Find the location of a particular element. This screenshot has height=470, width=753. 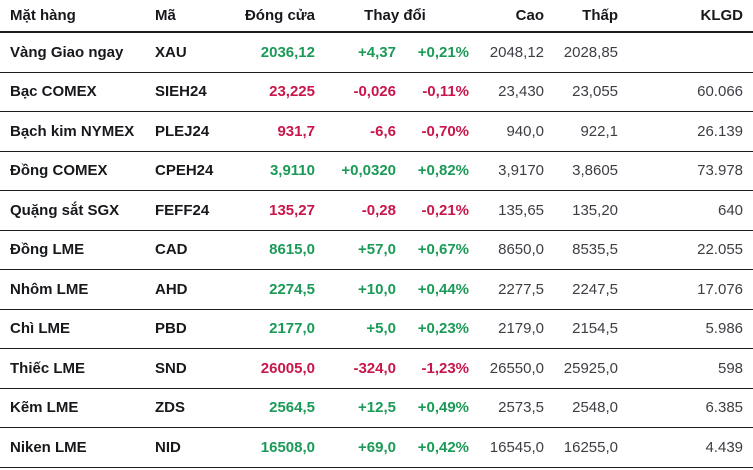

cell-volume: 73.978 is located at coordinates (687, 171).